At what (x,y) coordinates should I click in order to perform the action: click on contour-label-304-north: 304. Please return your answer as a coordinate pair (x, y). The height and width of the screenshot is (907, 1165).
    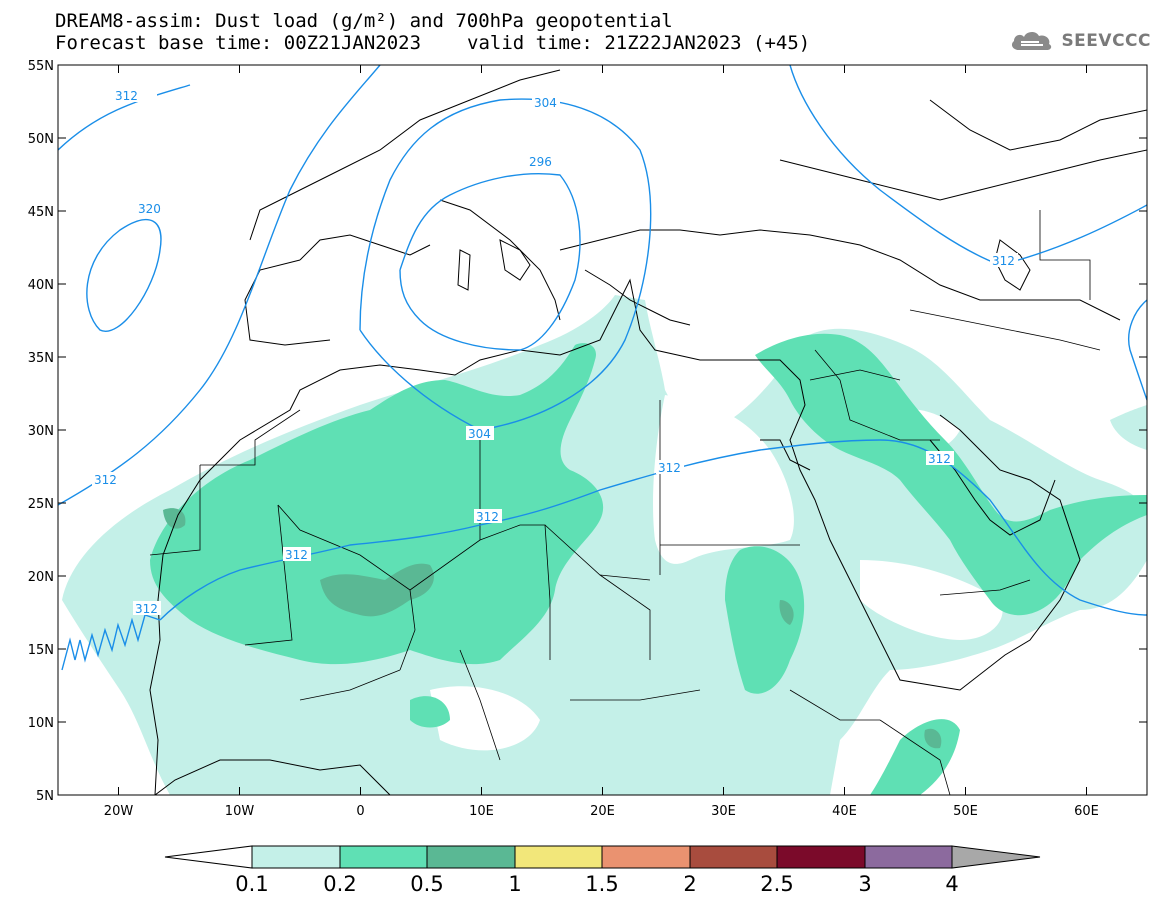
    Looking at the image, I should click on (545, 103).